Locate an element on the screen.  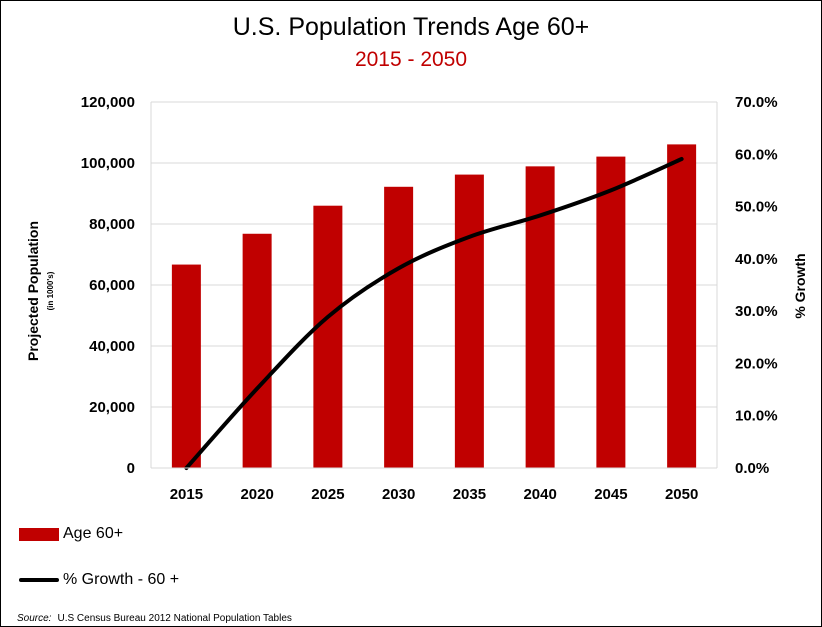
source-label: Source: is located at coordinates (34, 618).